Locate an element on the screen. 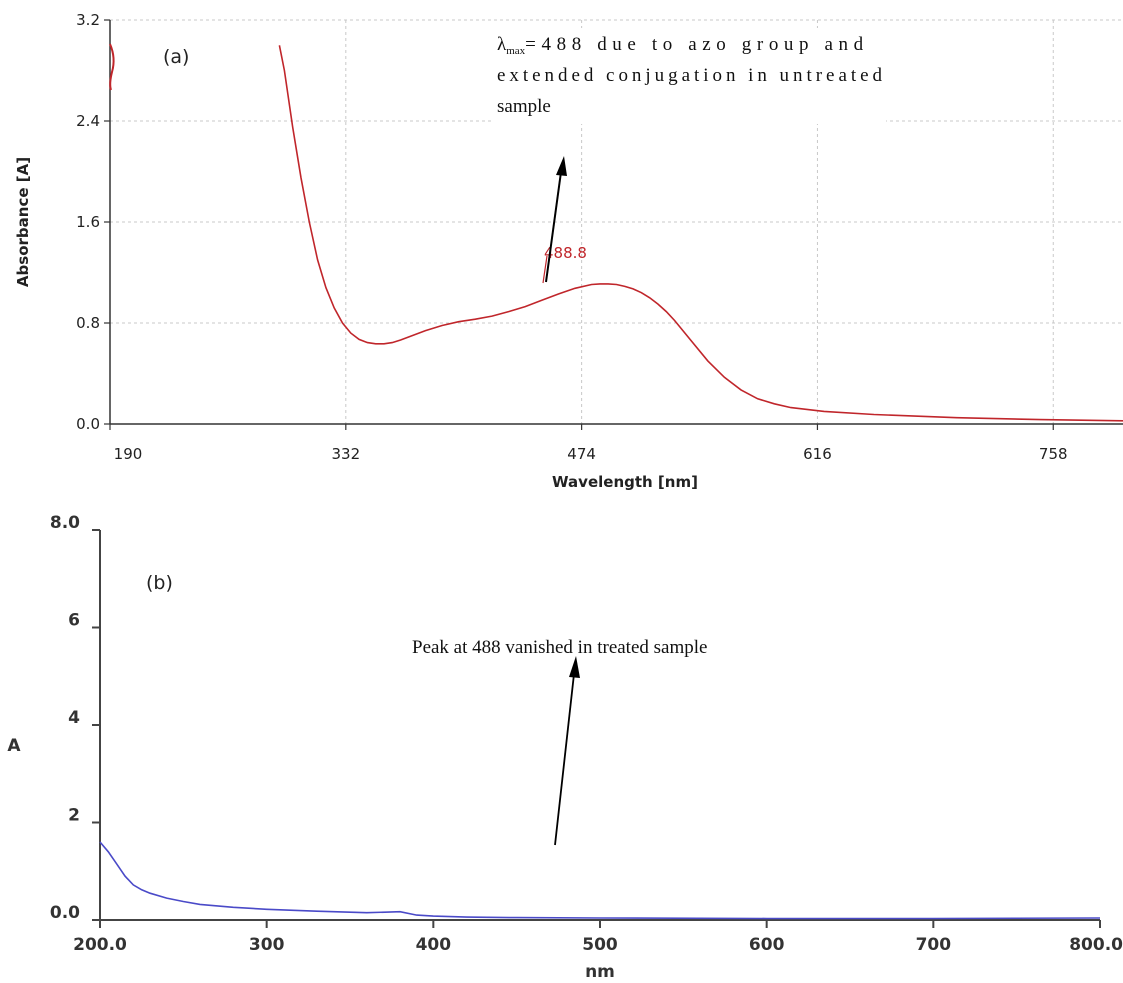 The width and height of the screenshot is (1123, 983). panel-a-label: (a) is located at coordinates (176, 57).